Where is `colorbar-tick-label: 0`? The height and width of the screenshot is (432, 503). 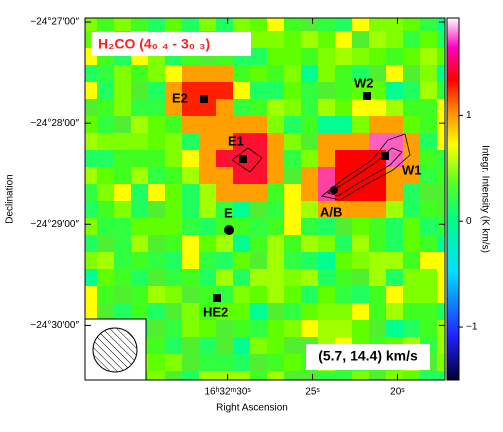 colorbar-tick-label: 0 is located at coordinates (469, 221).